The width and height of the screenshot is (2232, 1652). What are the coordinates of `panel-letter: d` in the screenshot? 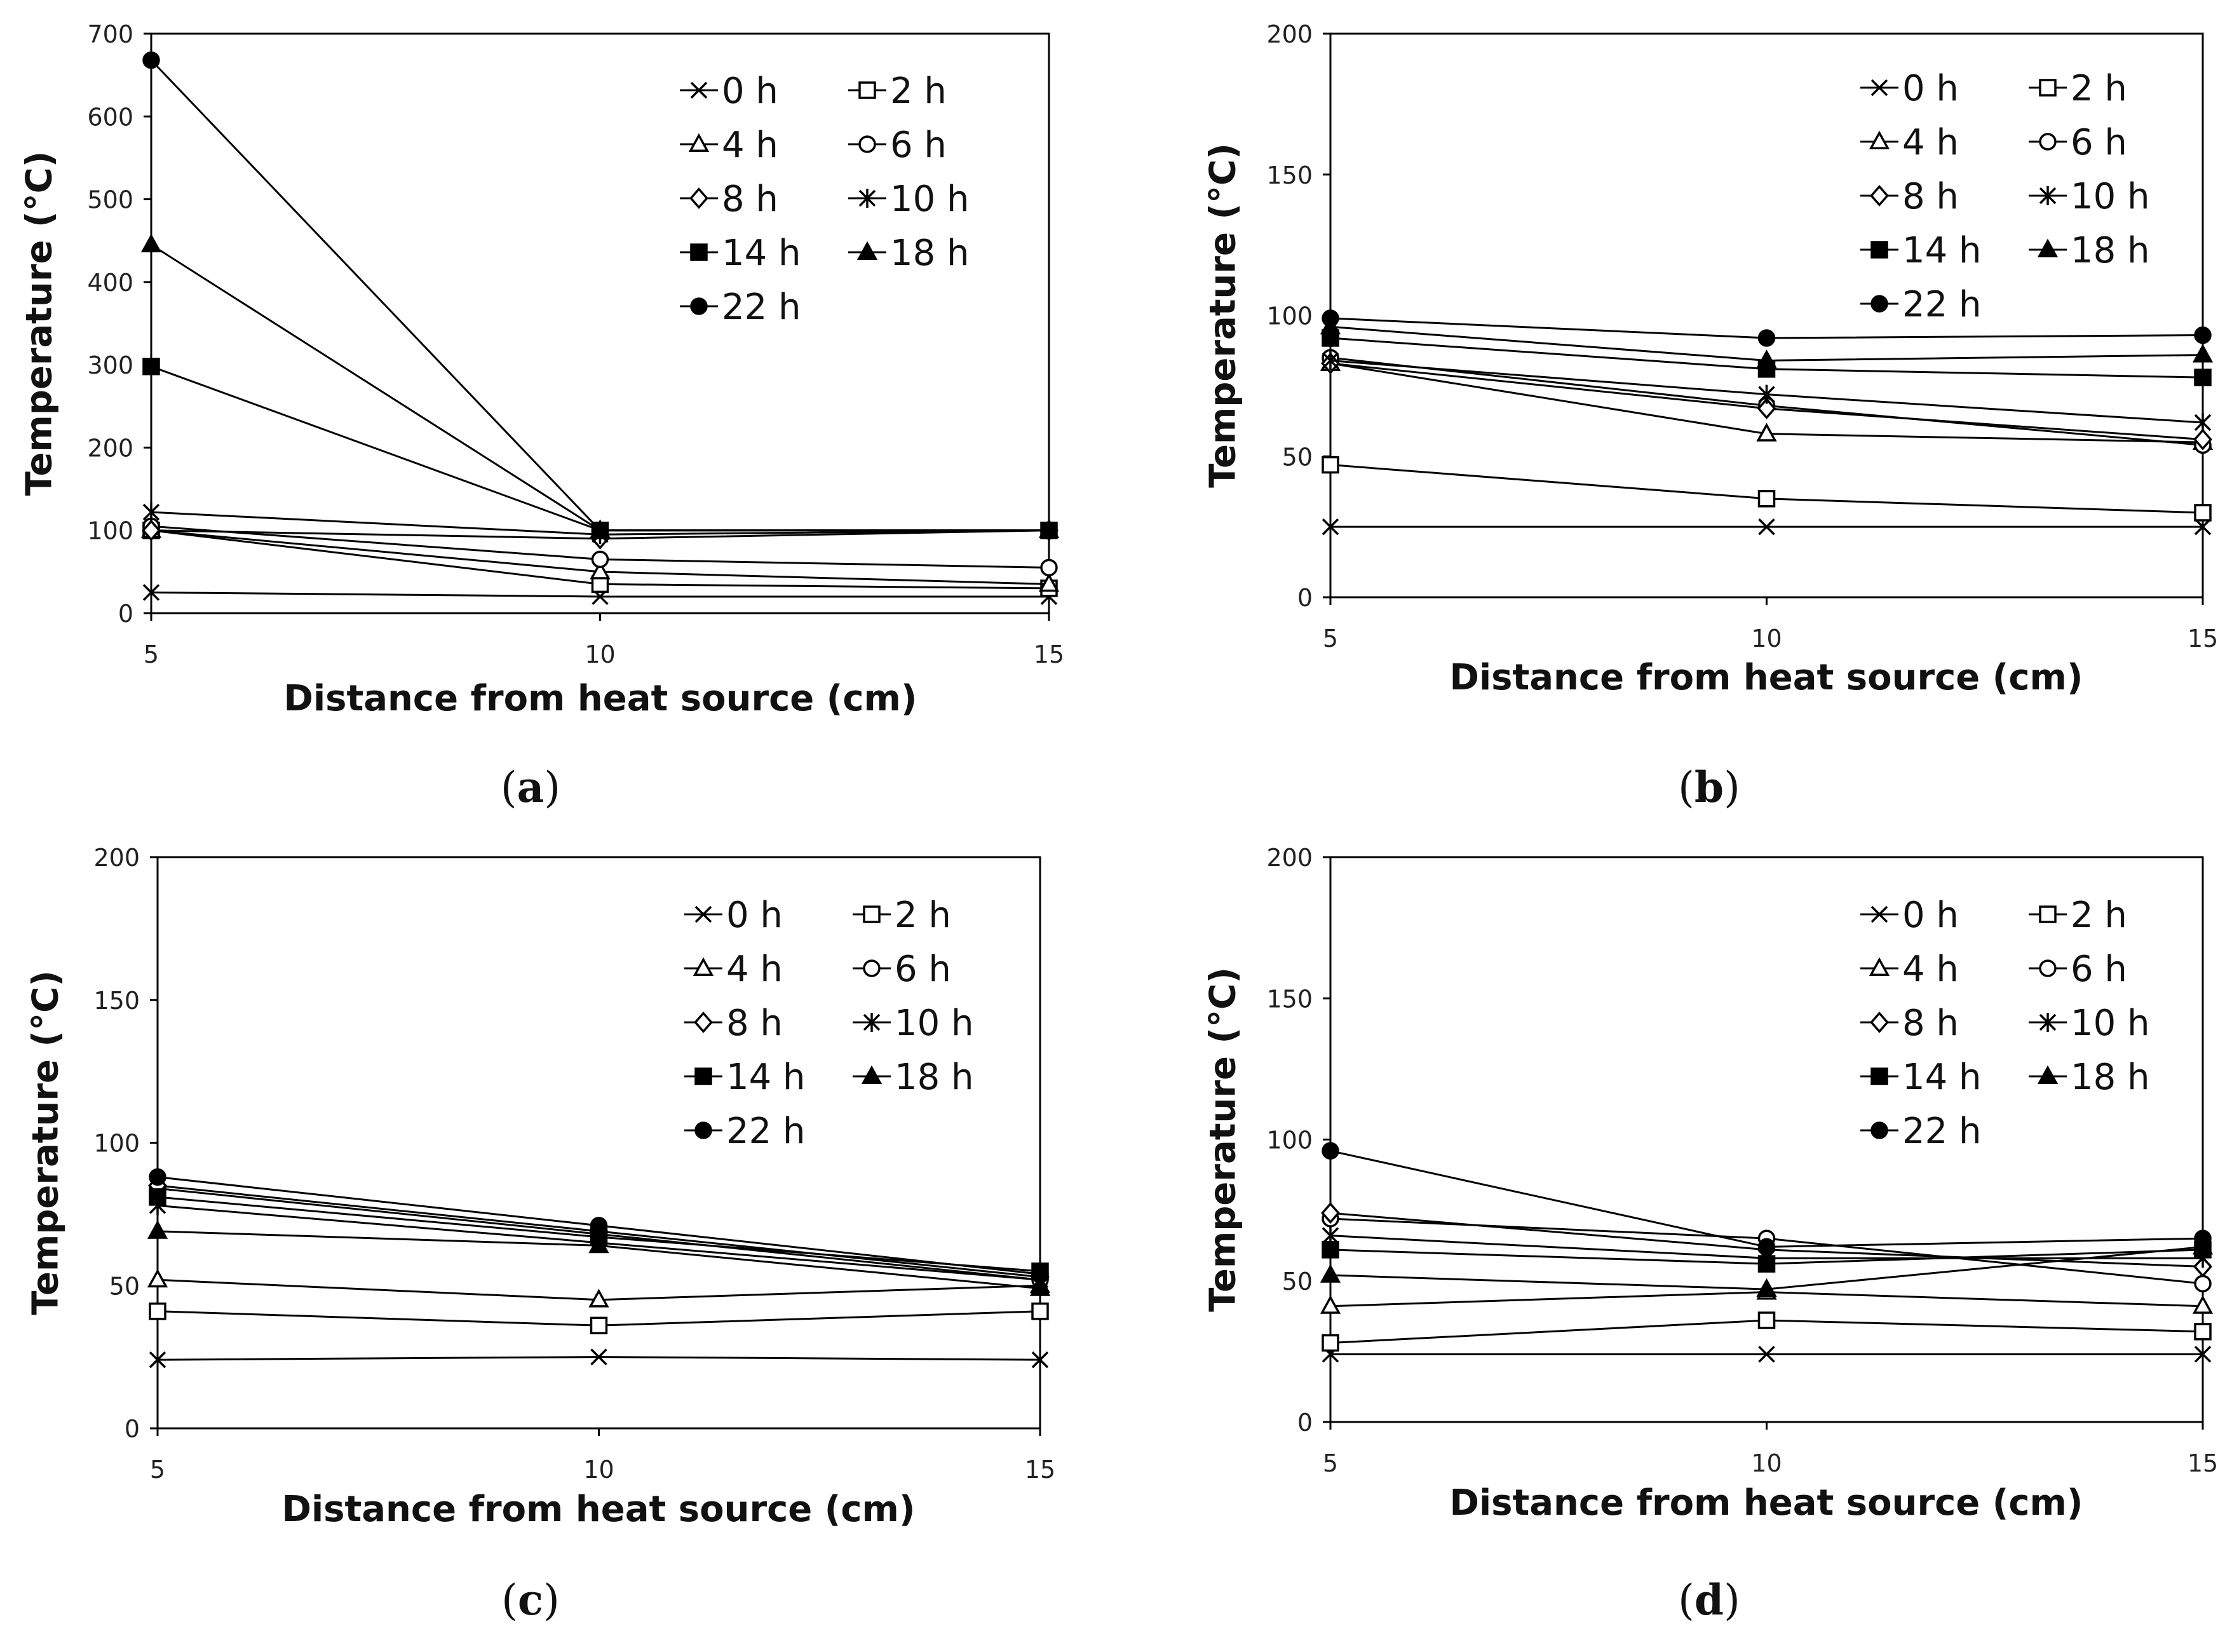 It's located at (1709, 1600).